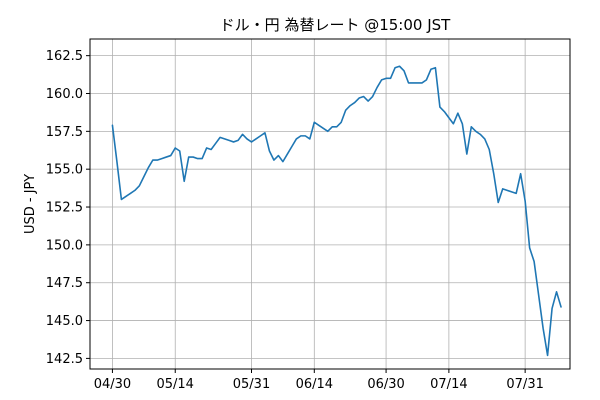 Image resolution: width=600 pixels, height=400 pixels. Describe the element at coordinates (524, 384) in the screenshot. I see `x-tick-label: 07/31` at that location.